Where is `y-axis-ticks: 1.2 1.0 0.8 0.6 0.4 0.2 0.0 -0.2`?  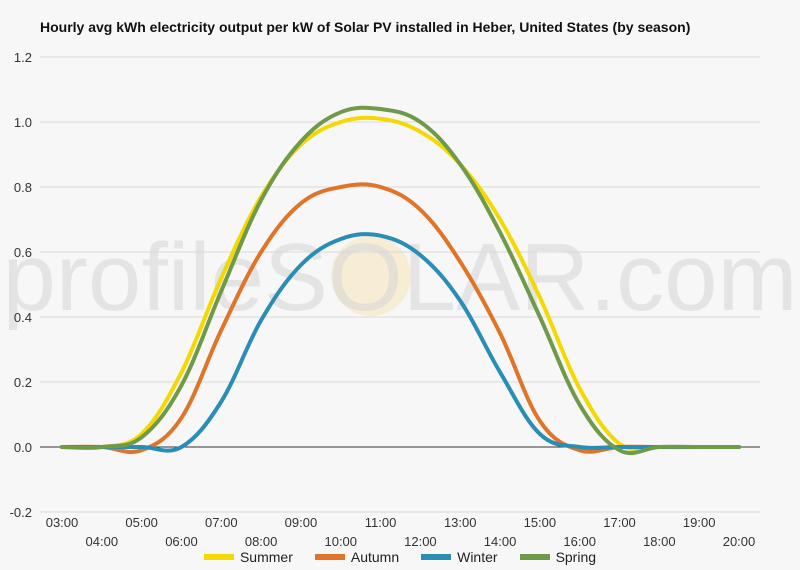
y-axis-ticks: 1.2 1.0 0.8 0.6 0.4 0.2 0.0 -0.2 is located at coordinates (21, 285).